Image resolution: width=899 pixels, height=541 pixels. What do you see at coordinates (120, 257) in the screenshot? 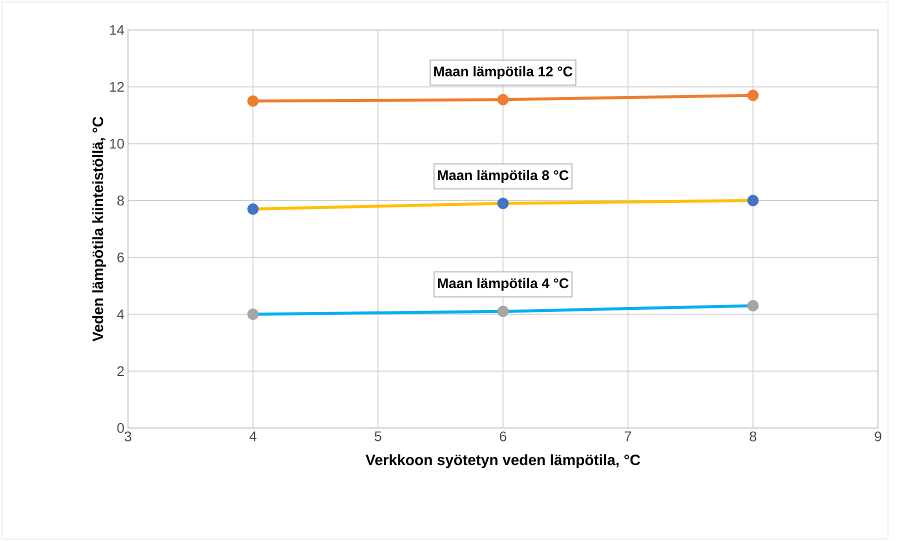
I see `y-tick-label: 6` at bounding box center [120, 257].